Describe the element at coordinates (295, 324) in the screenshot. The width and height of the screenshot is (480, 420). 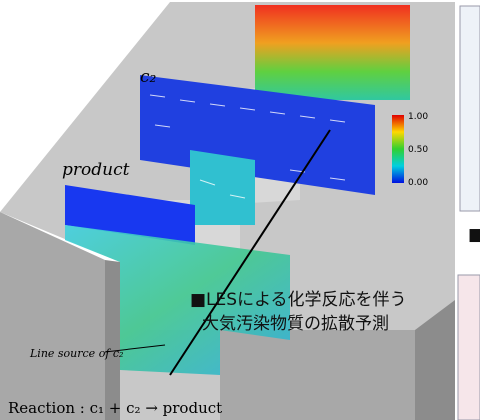
I see `caption-line: 大気汚染物質の拡散予測` at that location.